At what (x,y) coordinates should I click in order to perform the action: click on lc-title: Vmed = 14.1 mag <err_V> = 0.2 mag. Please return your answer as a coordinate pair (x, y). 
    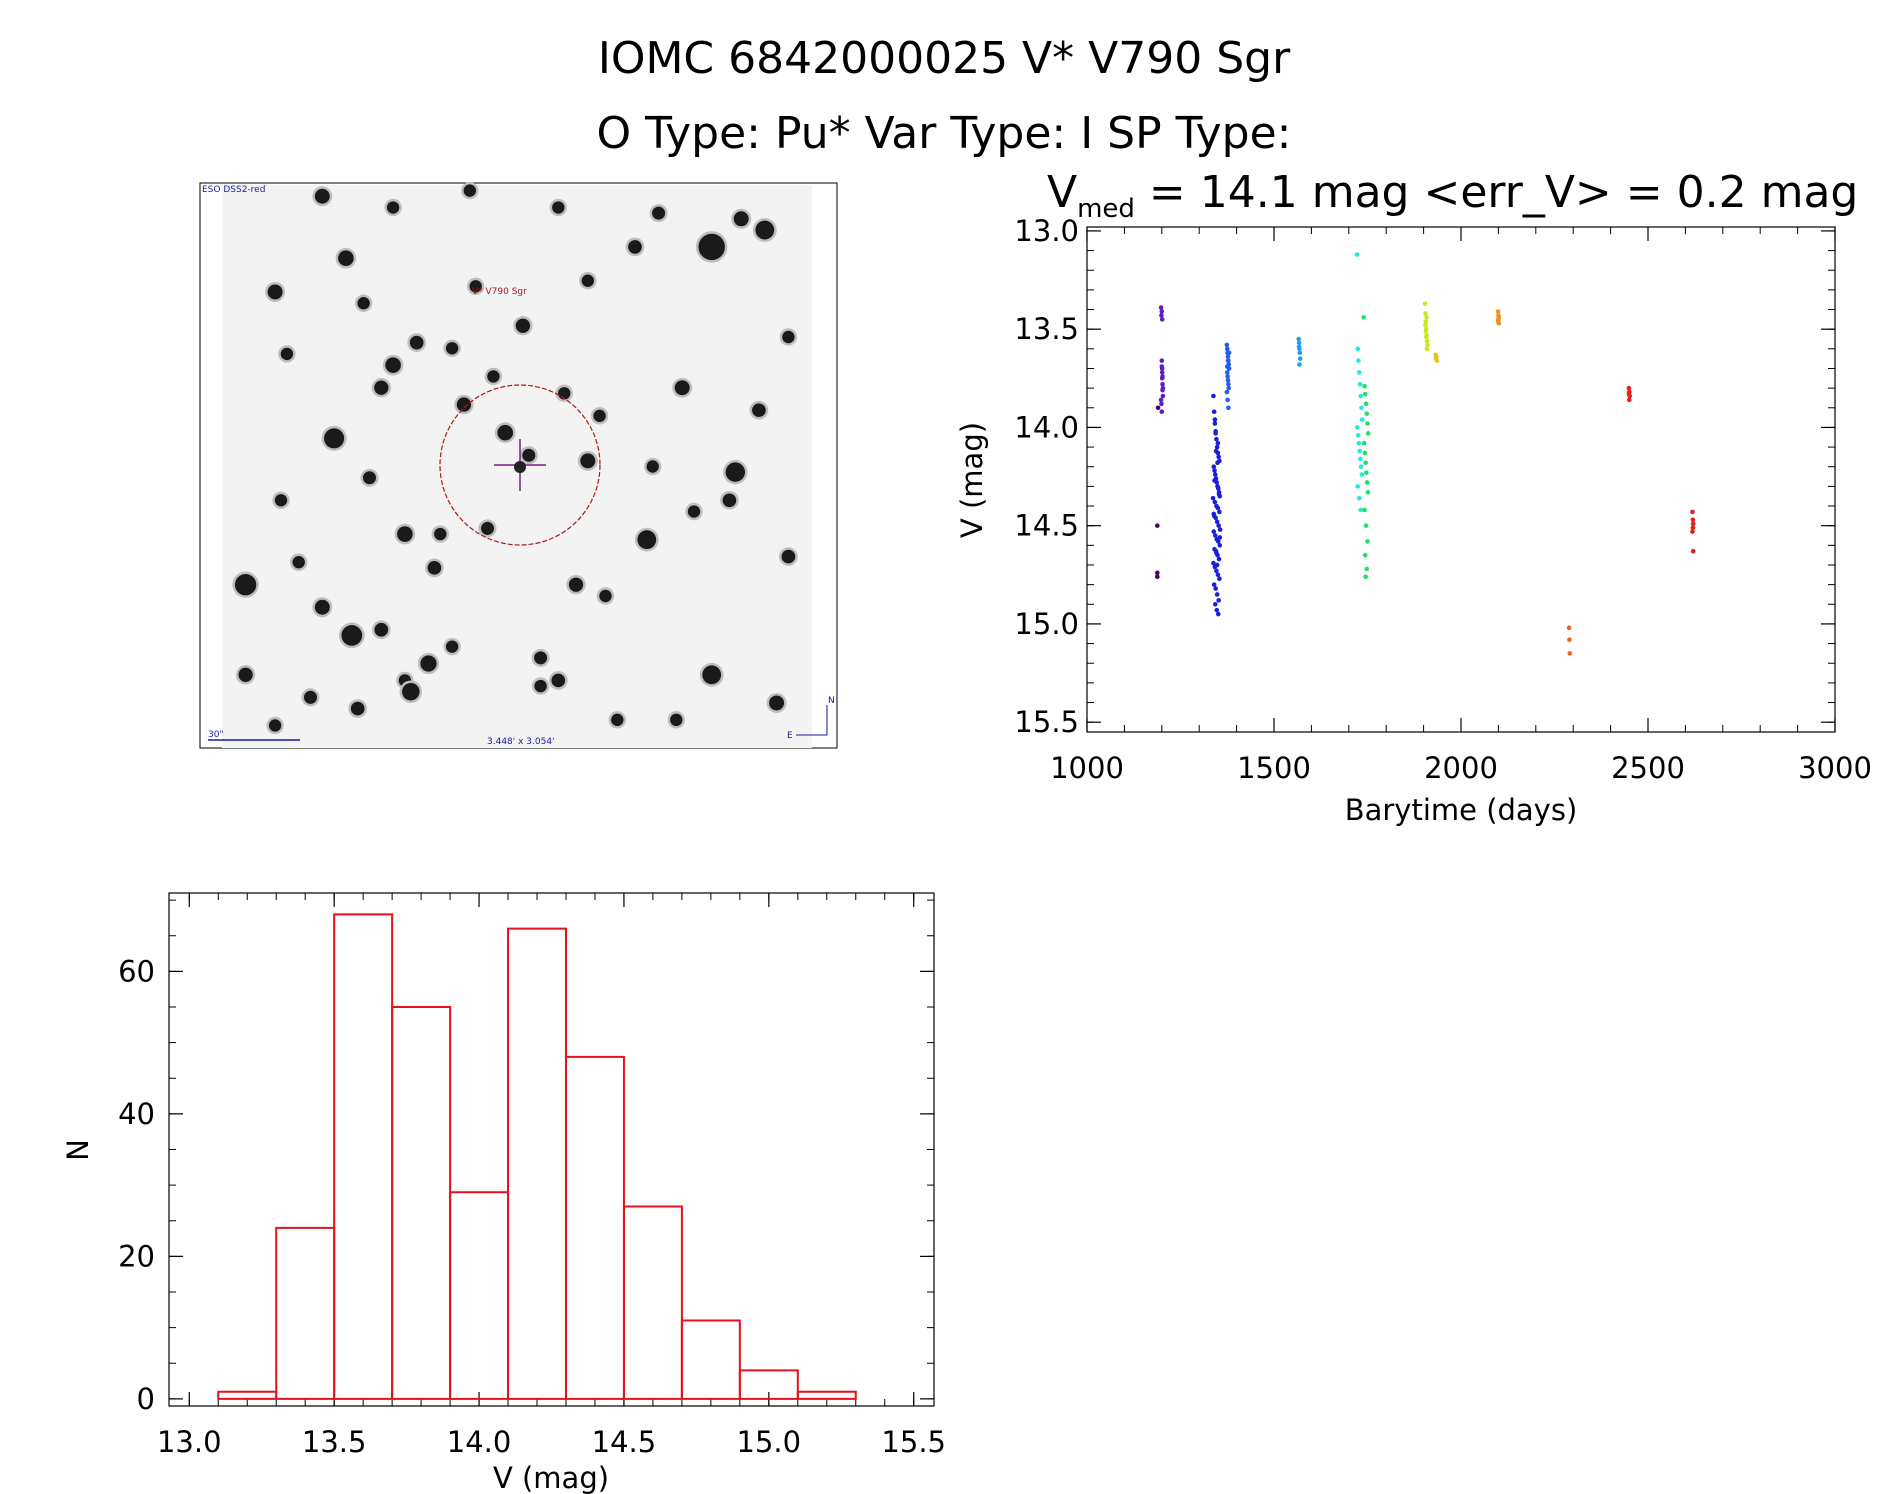
    Looking at the image, I should click on (1452, 195).